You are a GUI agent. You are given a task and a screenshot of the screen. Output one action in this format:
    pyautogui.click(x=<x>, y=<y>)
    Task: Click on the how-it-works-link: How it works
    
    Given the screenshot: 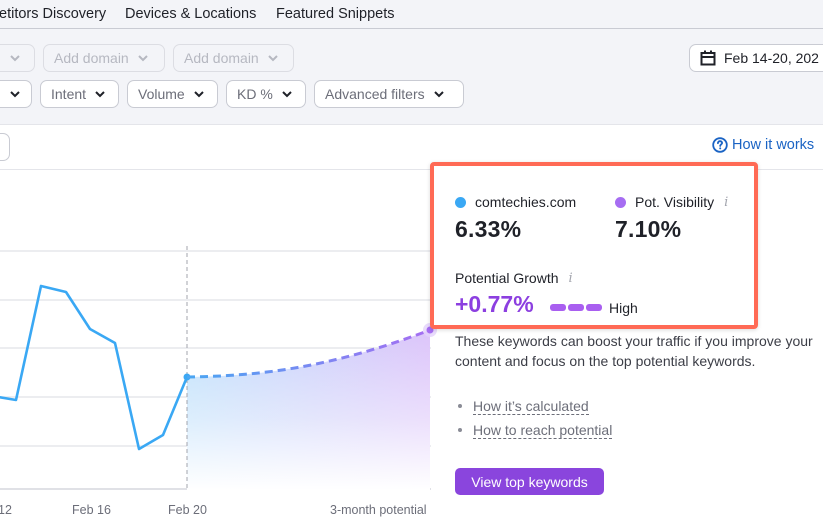 What is the action you would take?
    pyautogui.click(x=763, y=145)
    